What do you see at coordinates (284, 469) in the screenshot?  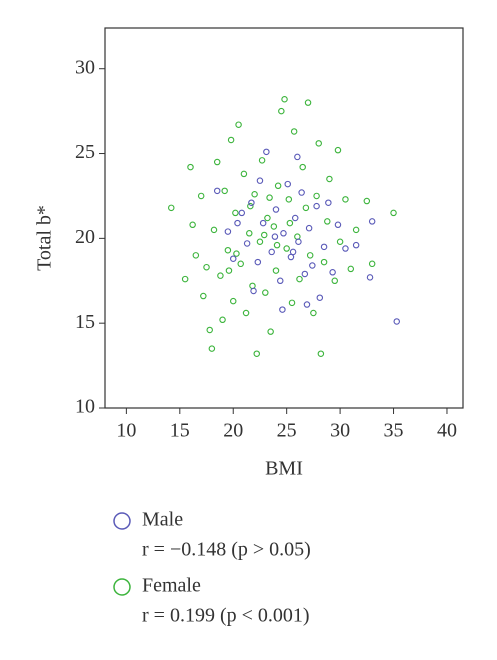 I see `x-axis-label: BMI` at bounding box center [284, 469].